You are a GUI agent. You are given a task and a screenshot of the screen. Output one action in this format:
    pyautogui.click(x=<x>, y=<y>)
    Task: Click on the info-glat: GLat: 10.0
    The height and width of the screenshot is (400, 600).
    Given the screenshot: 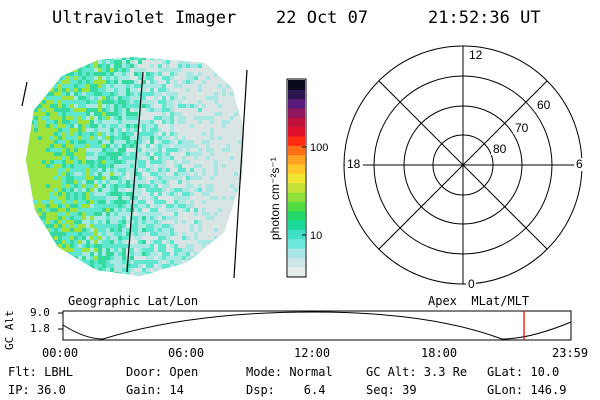 What is the action you would take?
    pyautogui.click(x=523, y=372)
    